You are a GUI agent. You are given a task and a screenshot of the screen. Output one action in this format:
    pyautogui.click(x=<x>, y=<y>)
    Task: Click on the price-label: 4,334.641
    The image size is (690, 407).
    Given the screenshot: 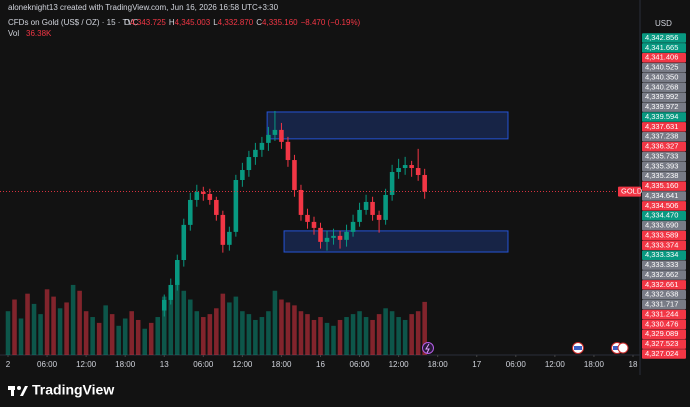 What is the action you would take?
    pyautogui.click(x=661, y=195)
    